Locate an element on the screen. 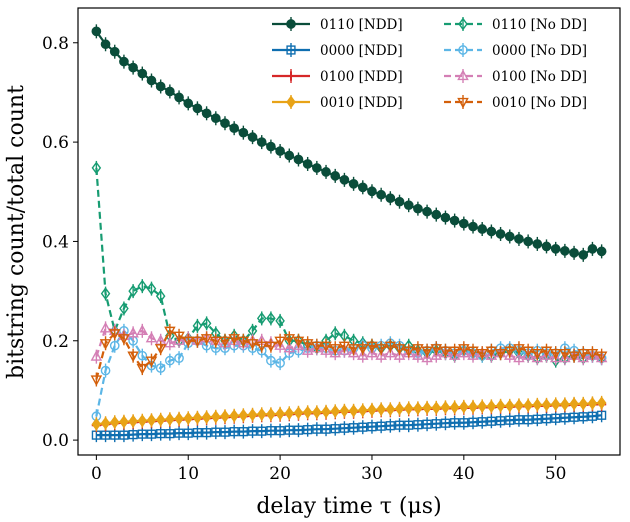  x-tick-label: 0 is located at coordinates (96, 474).